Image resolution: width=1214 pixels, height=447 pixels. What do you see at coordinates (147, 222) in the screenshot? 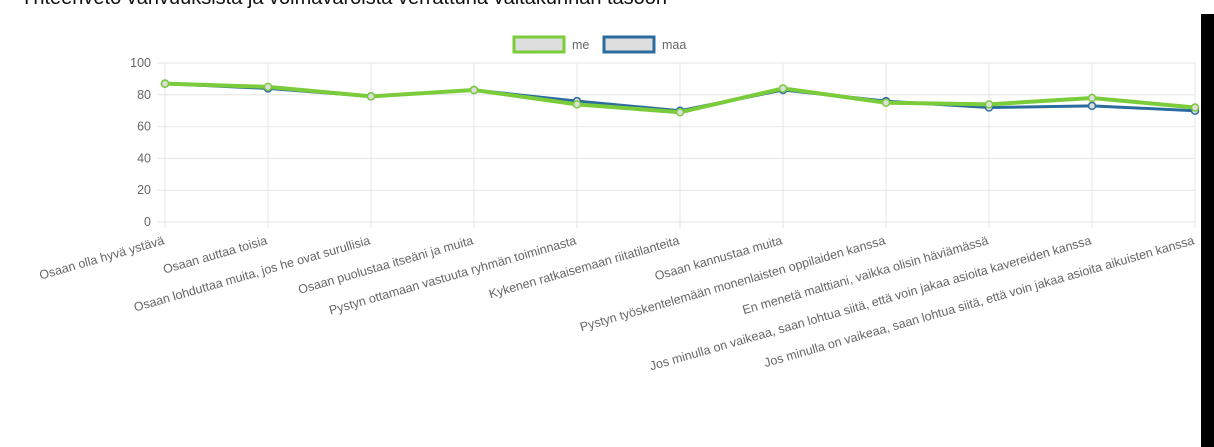
I see `y-tick-label: 0` at bounding box center [147, 222].